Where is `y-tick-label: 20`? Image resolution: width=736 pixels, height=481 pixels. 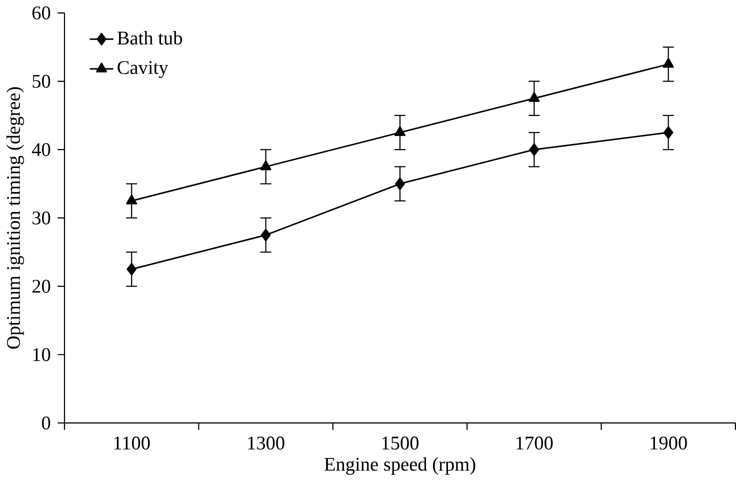
y-tick-label: 20 is located at coordinates (41, 286).